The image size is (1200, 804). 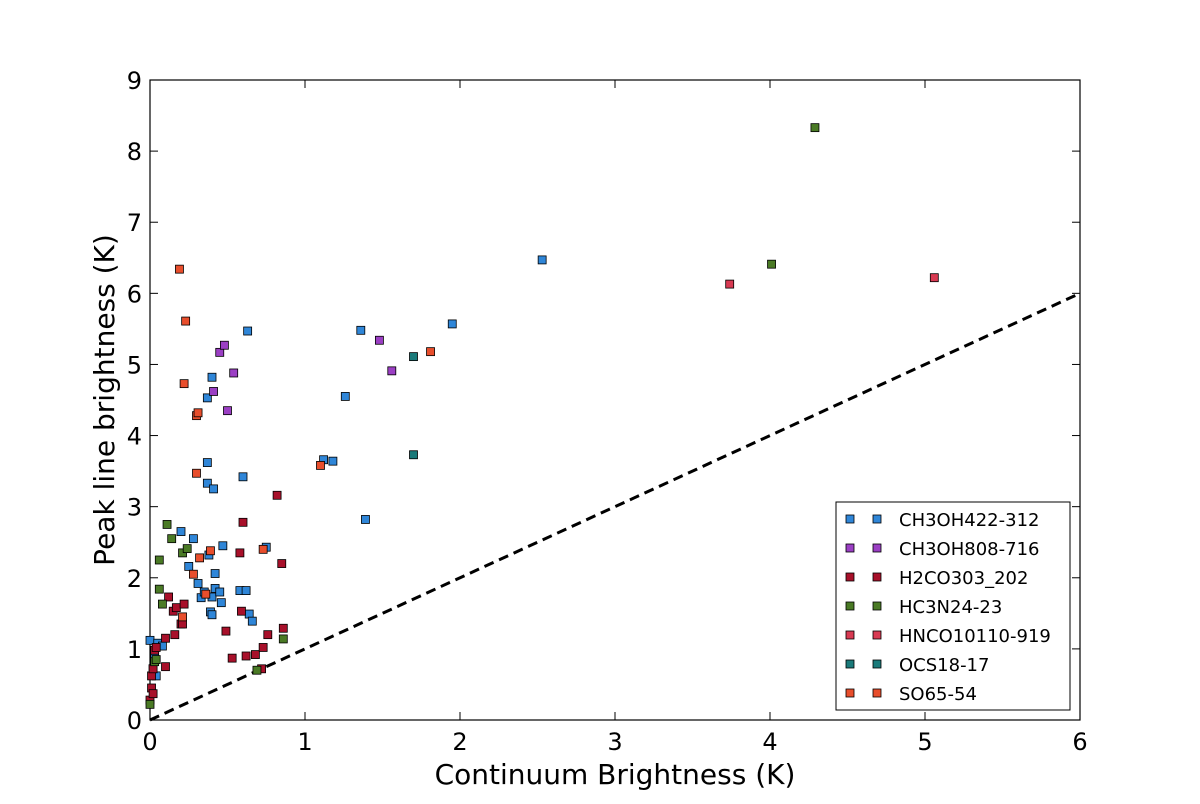 What do you see at coordinates (944, 665) in the screenshot?
I see `legend-label: OCS18-17` at bounding box center [944, 665].